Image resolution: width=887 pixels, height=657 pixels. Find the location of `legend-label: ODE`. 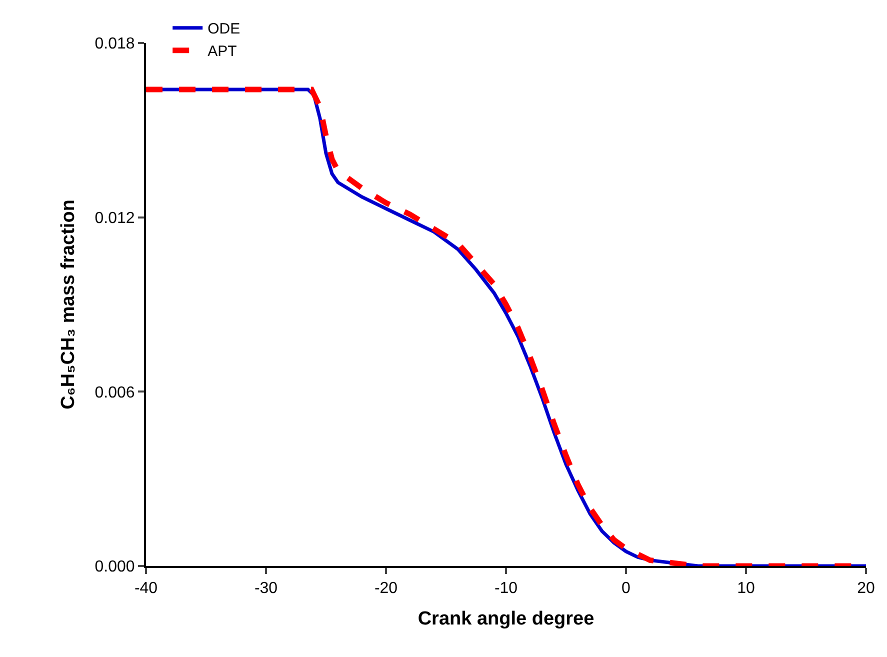

legend-label: ODE is located at coordinates (224, 29).